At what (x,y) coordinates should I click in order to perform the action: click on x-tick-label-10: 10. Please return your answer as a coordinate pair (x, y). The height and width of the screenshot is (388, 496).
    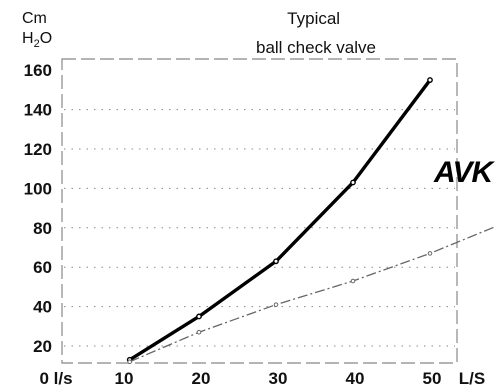
    Looking at the image, I should click on (124, 378).